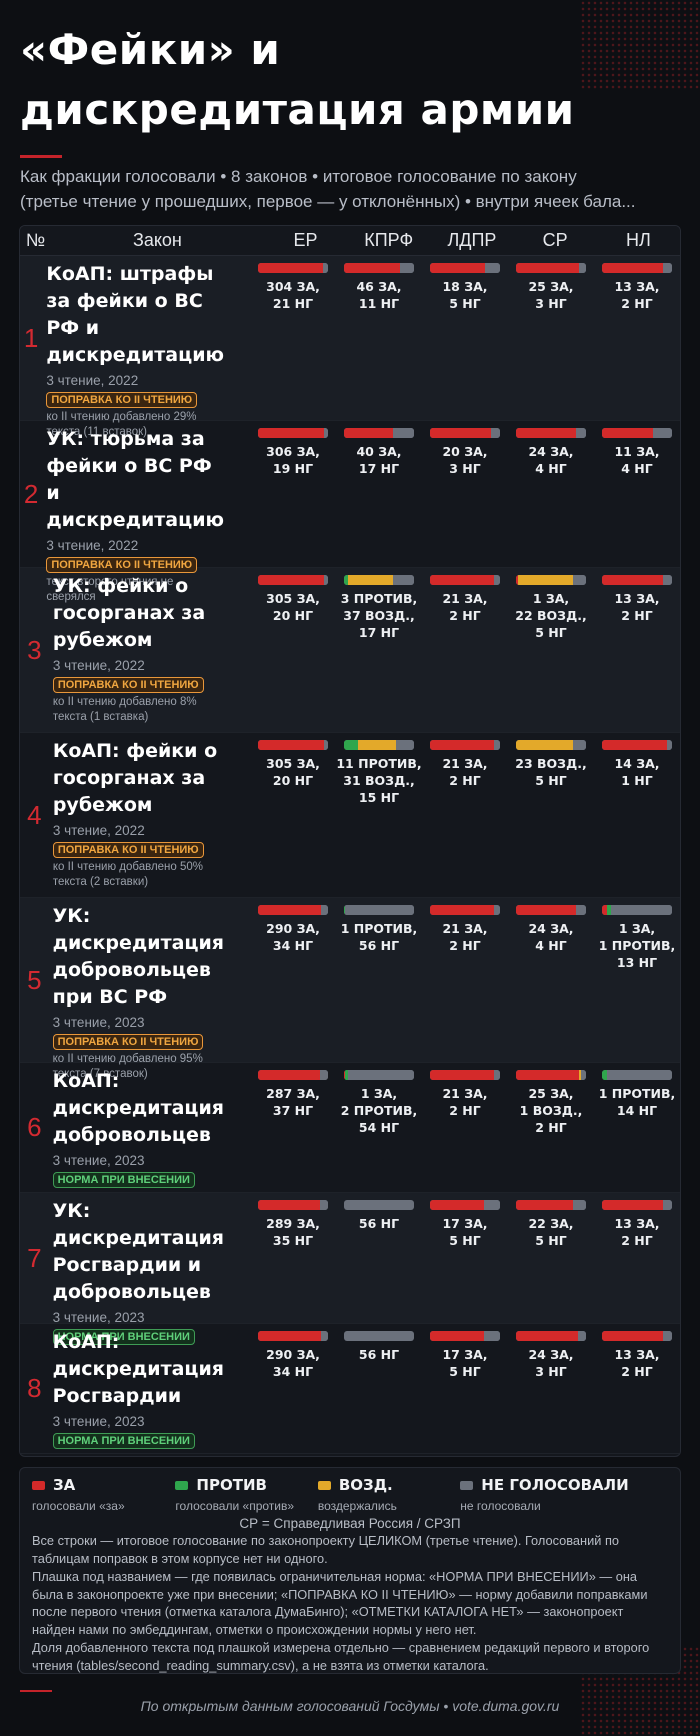 This screenshot has height=1736, width=700. What do you see at coordinates (379, 1354) in the screenshot?
I see `vote-text: 56 НГ` at bounding box center [379, 1354].